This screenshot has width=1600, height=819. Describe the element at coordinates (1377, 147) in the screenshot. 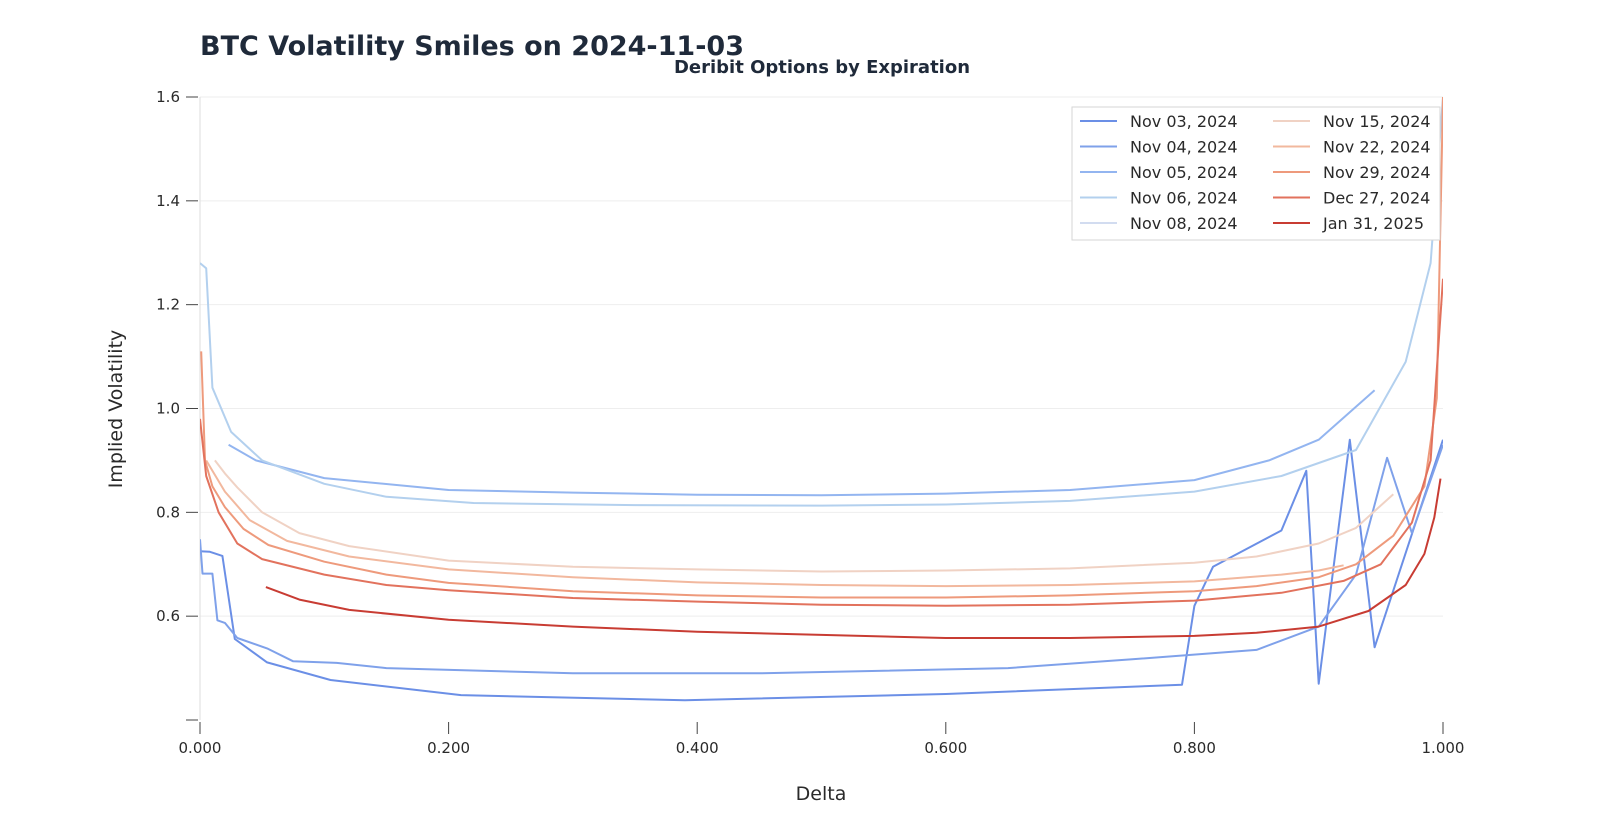

I see `legend-label: Nov 22, 2024` at that location.